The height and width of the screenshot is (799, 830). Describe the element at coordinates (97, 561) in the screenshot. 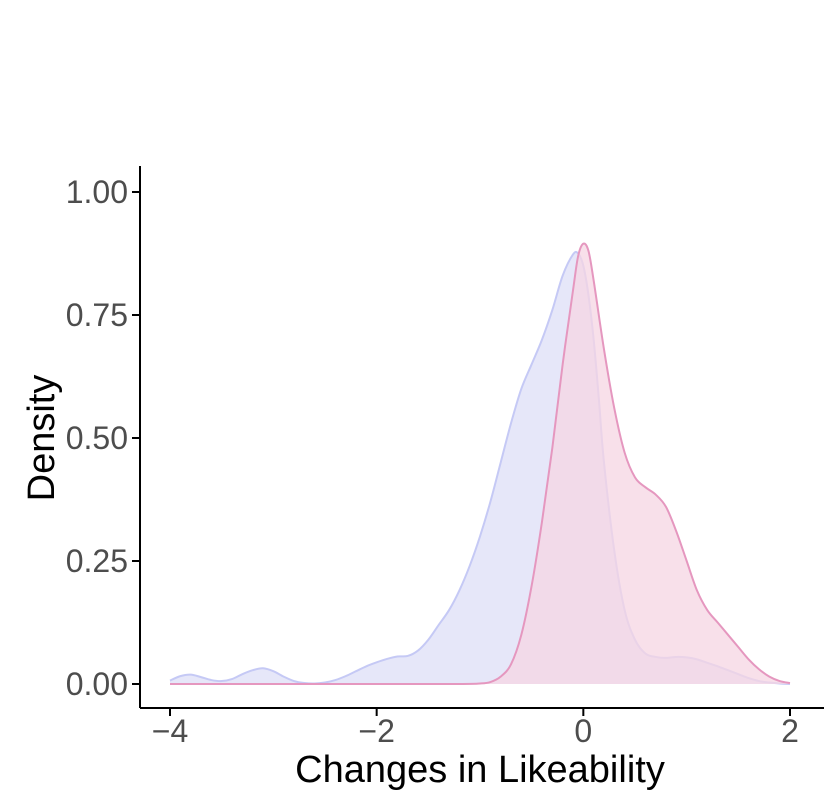

I see `y-tick-label: 0.25` at that location.